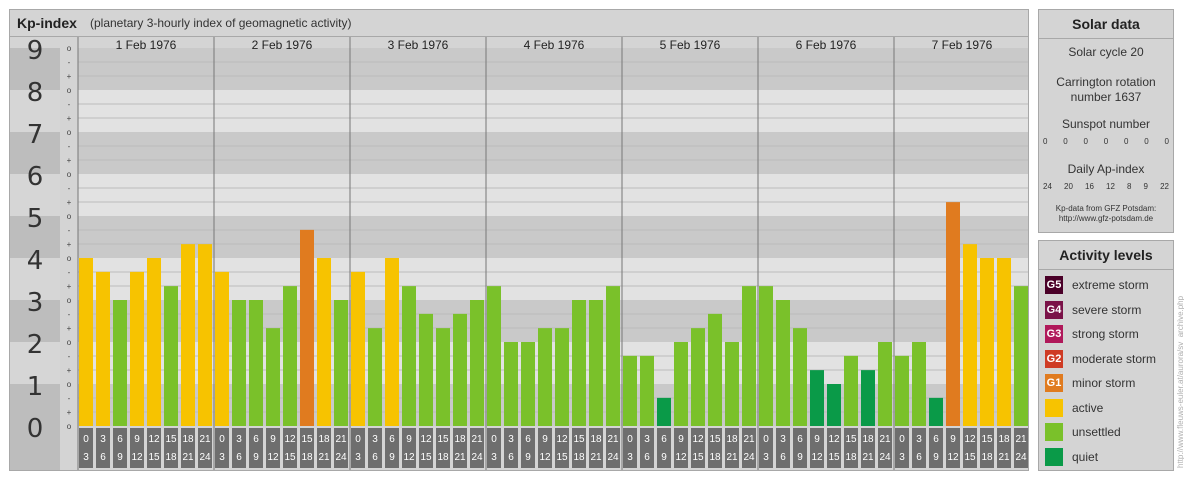 The width and height of the screenshot is (1184, 480). Describe the element at coordinates (1106, 82) in the screenshot. I see `carrington-line-1: Carrington rotation` at that location.